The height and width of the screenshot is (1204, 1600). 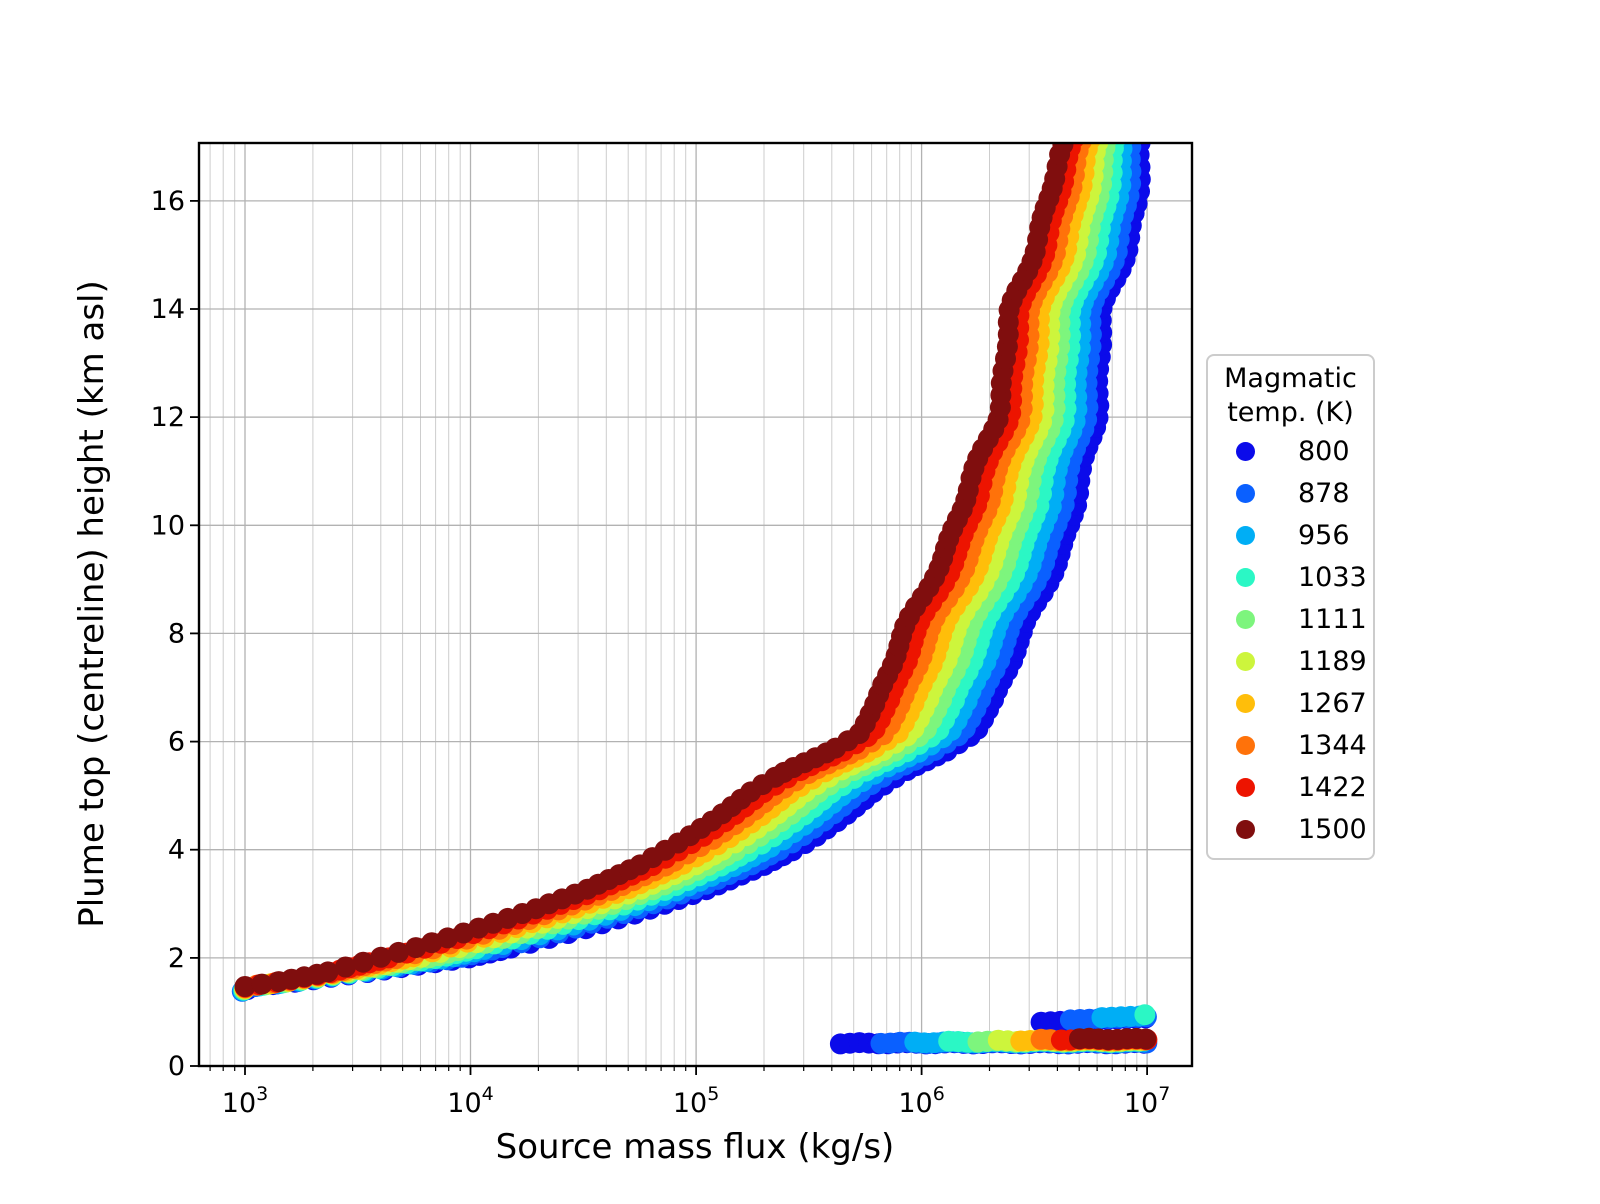 What do you see at coordinates (1324, 535) in the screenshot?
I see `legend-entry-label: 956` at bounding box center [1324, 535].